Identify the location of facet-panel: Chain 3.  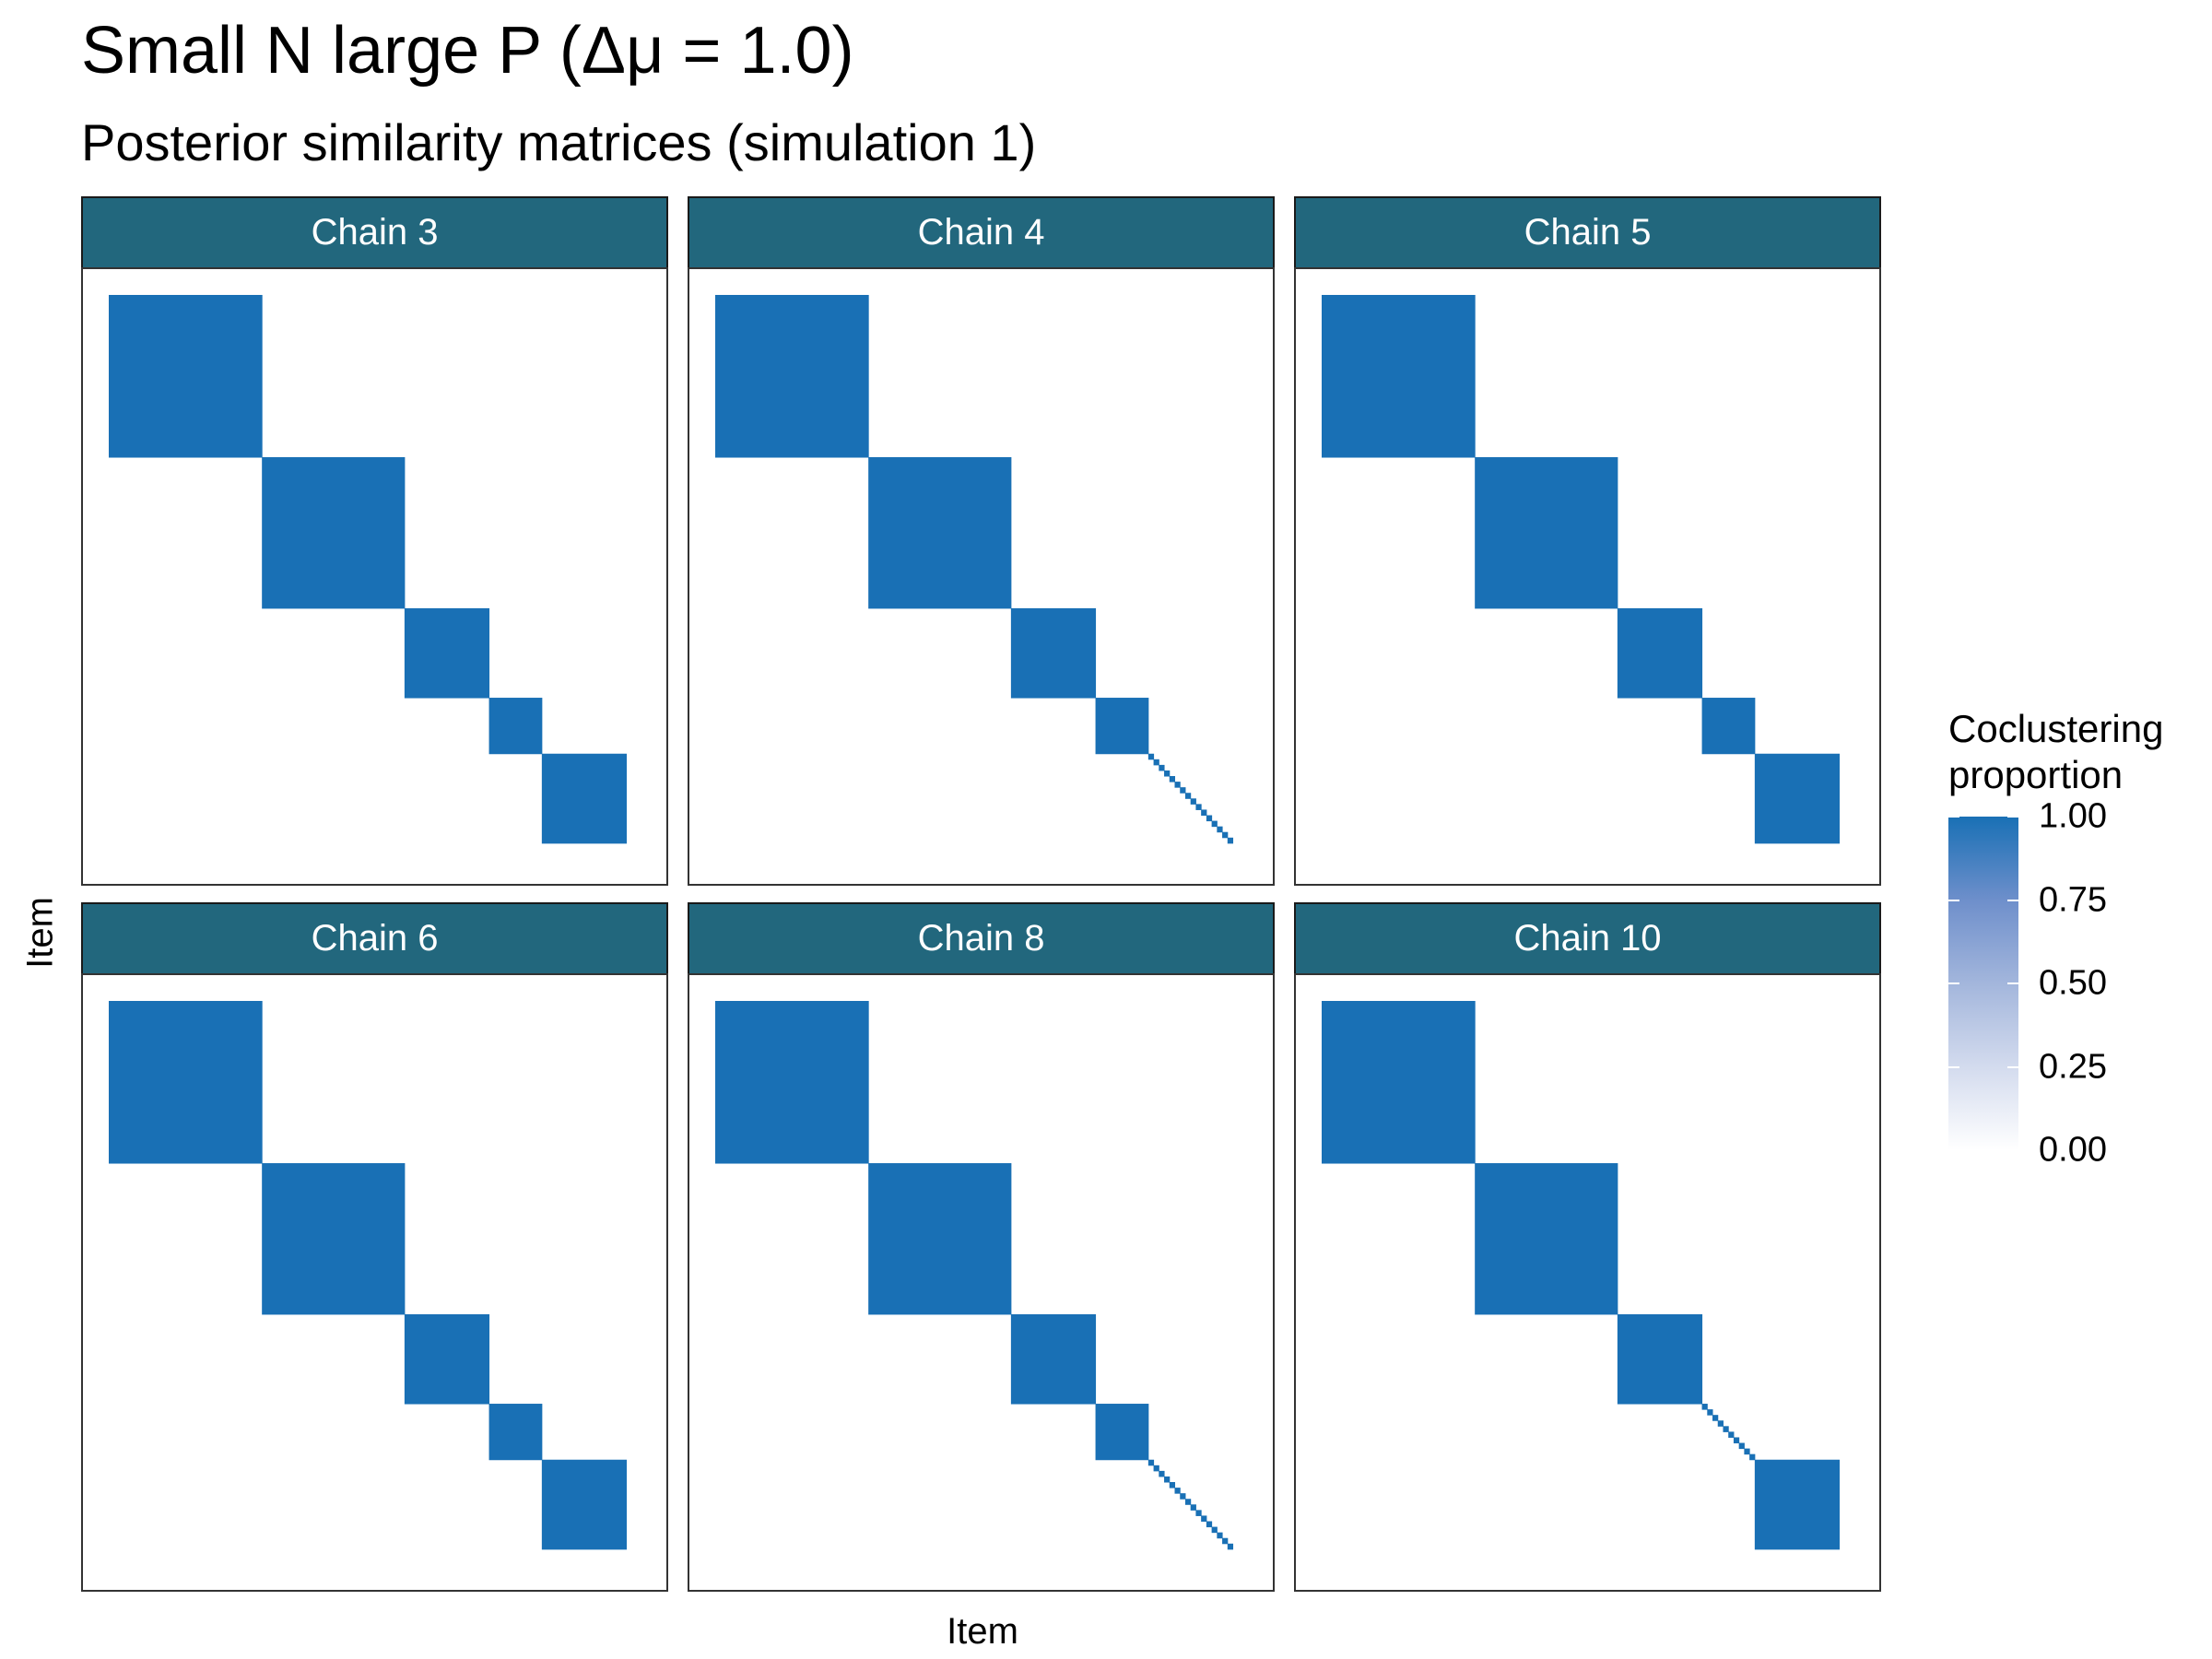
(374, 541).